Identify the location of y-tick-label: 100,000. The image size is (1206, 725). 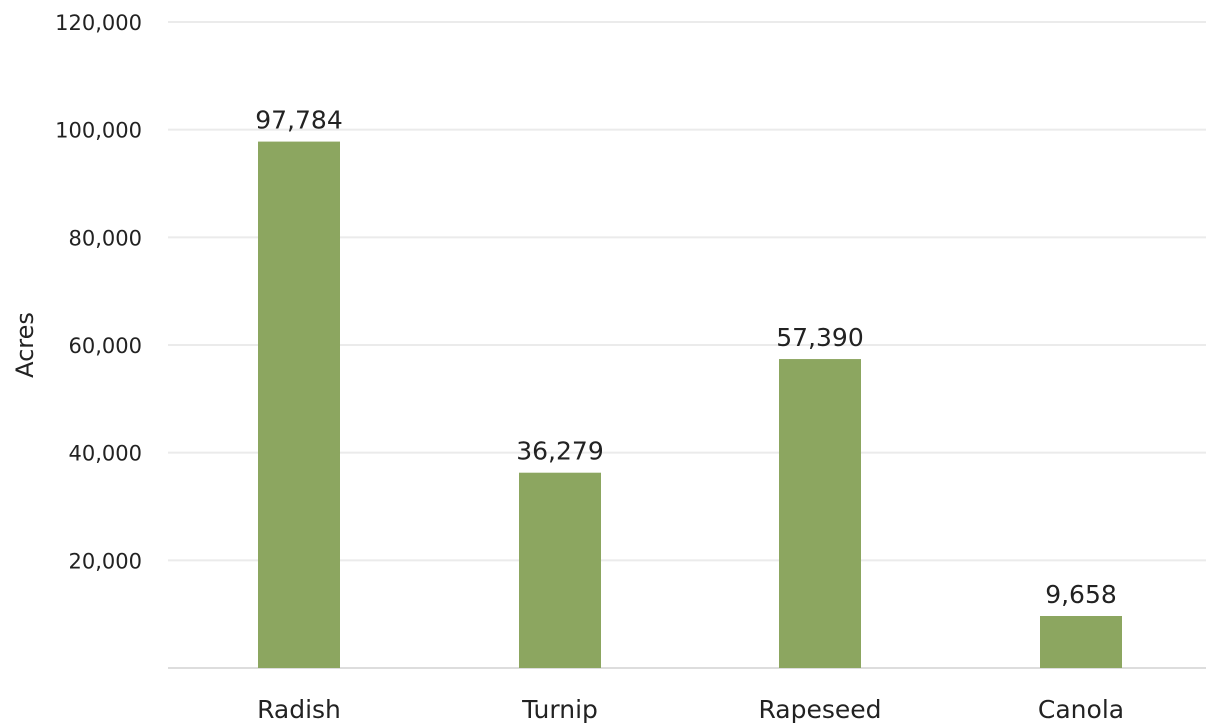
(98, 131).